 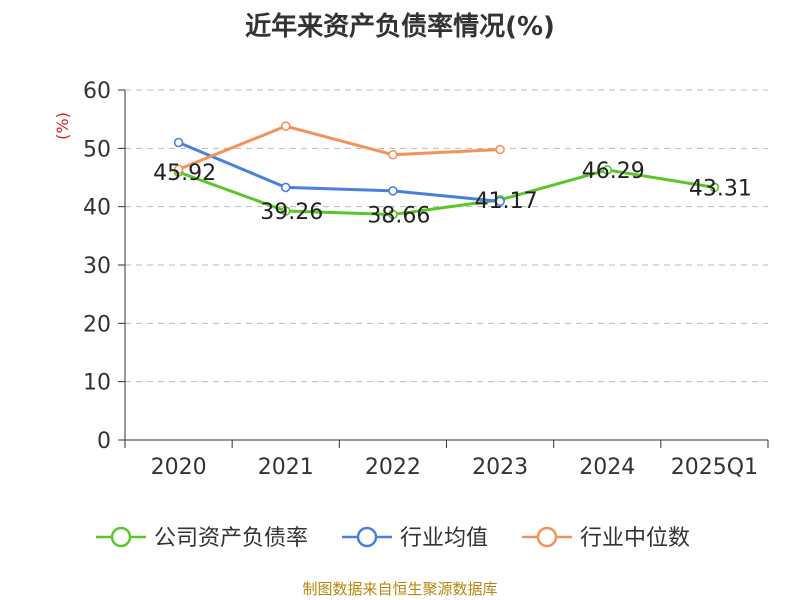 I want to click on y-axis-unit: (%), so click(x=62, y=126).